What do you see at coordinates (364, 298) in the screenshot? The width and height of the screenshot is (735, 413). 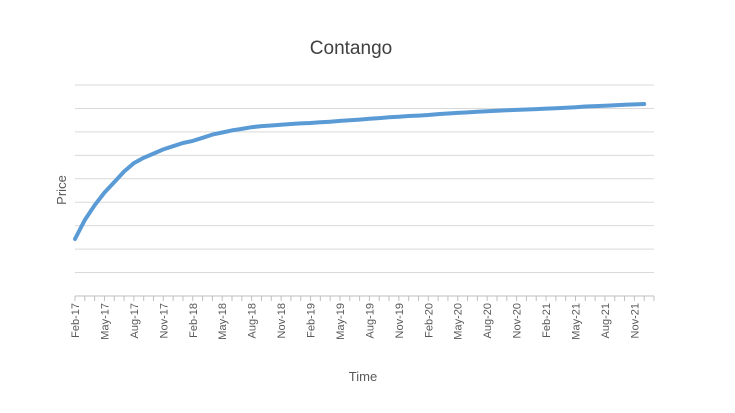 I see `x-axis-ticks` at bounding box center [364, 298].